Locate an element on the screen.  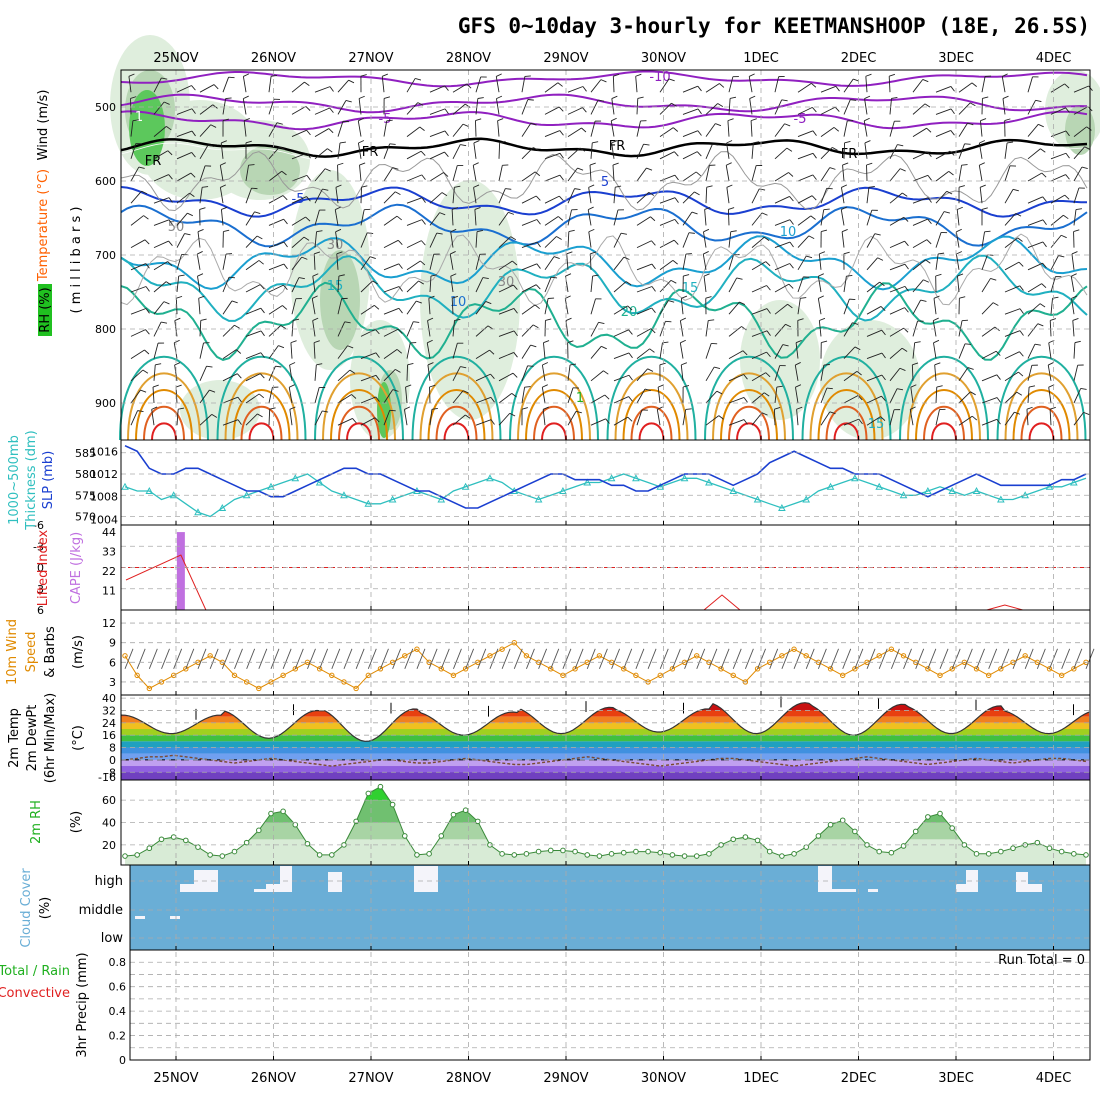
thickness-marker is located at coordinates (709, 482).